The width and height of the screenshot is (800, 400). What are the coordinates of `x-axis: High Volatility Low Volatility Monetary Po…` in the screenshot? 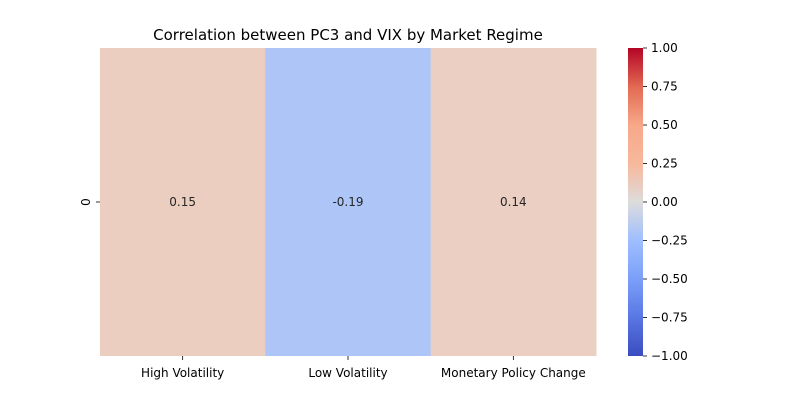 It's located at (363, 368).